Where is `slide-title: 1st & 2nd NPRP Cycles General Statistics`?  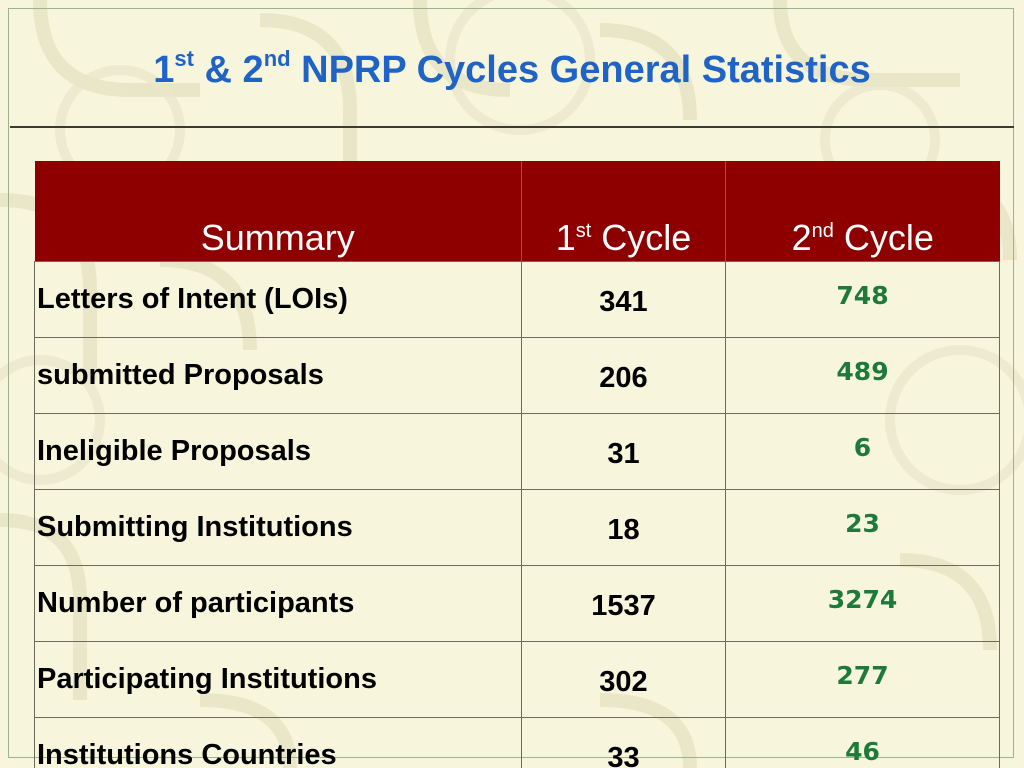
slide-title: 1st & 2nd NPRP Cycles General Statistics is located at coordinates (512, 70).